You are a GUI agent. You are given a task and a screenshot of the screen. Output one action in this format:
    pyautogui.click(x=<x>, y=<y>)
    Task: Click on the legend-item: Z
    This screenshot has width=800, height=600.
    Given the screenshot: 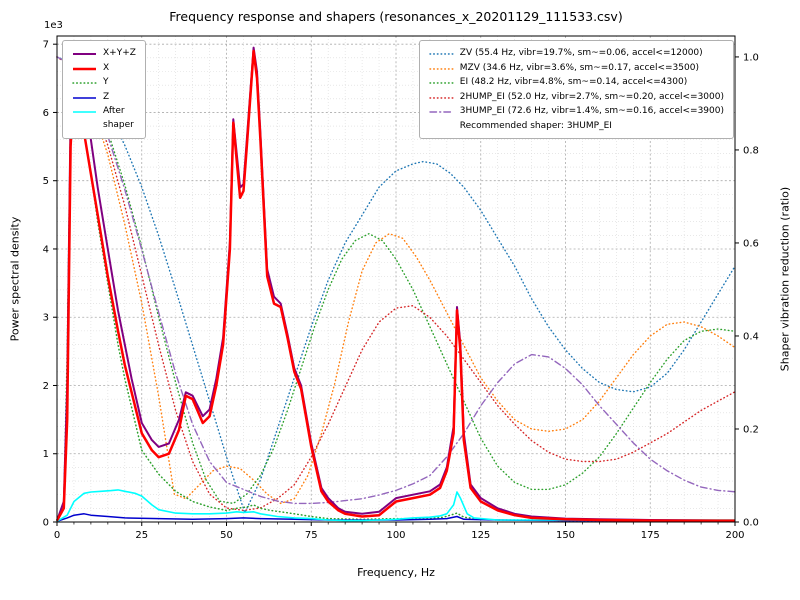 What is the action you would take?
    pyautogui.click(x=104, y=98)
    